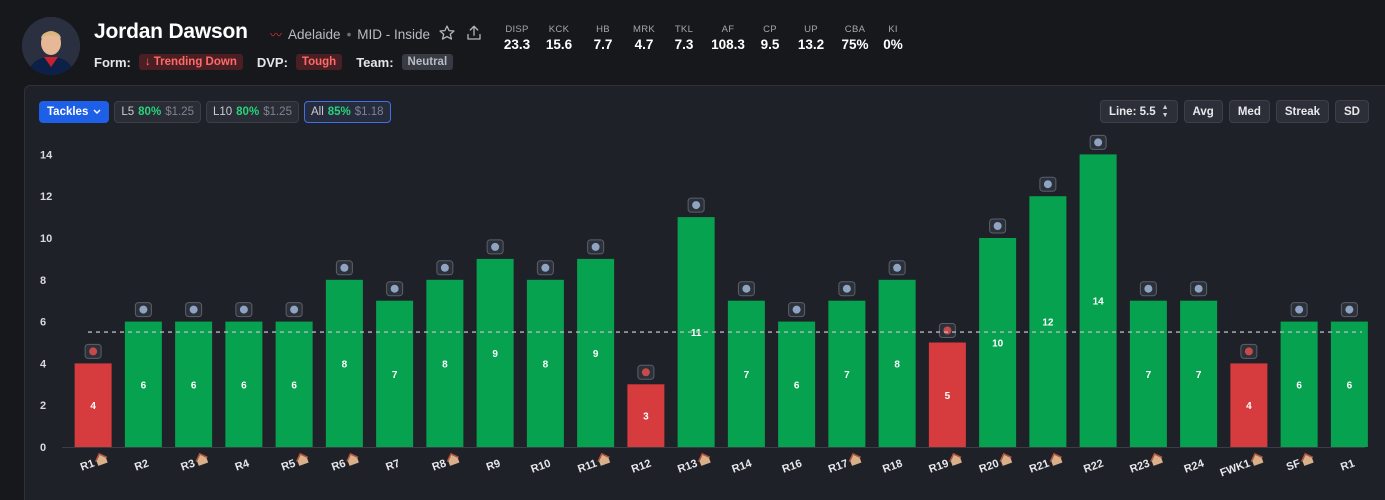 The image size is (1385, 500). Describe the element at coordinates (222, 112) in the screenshot. I see `l10-label: L10` at that location.